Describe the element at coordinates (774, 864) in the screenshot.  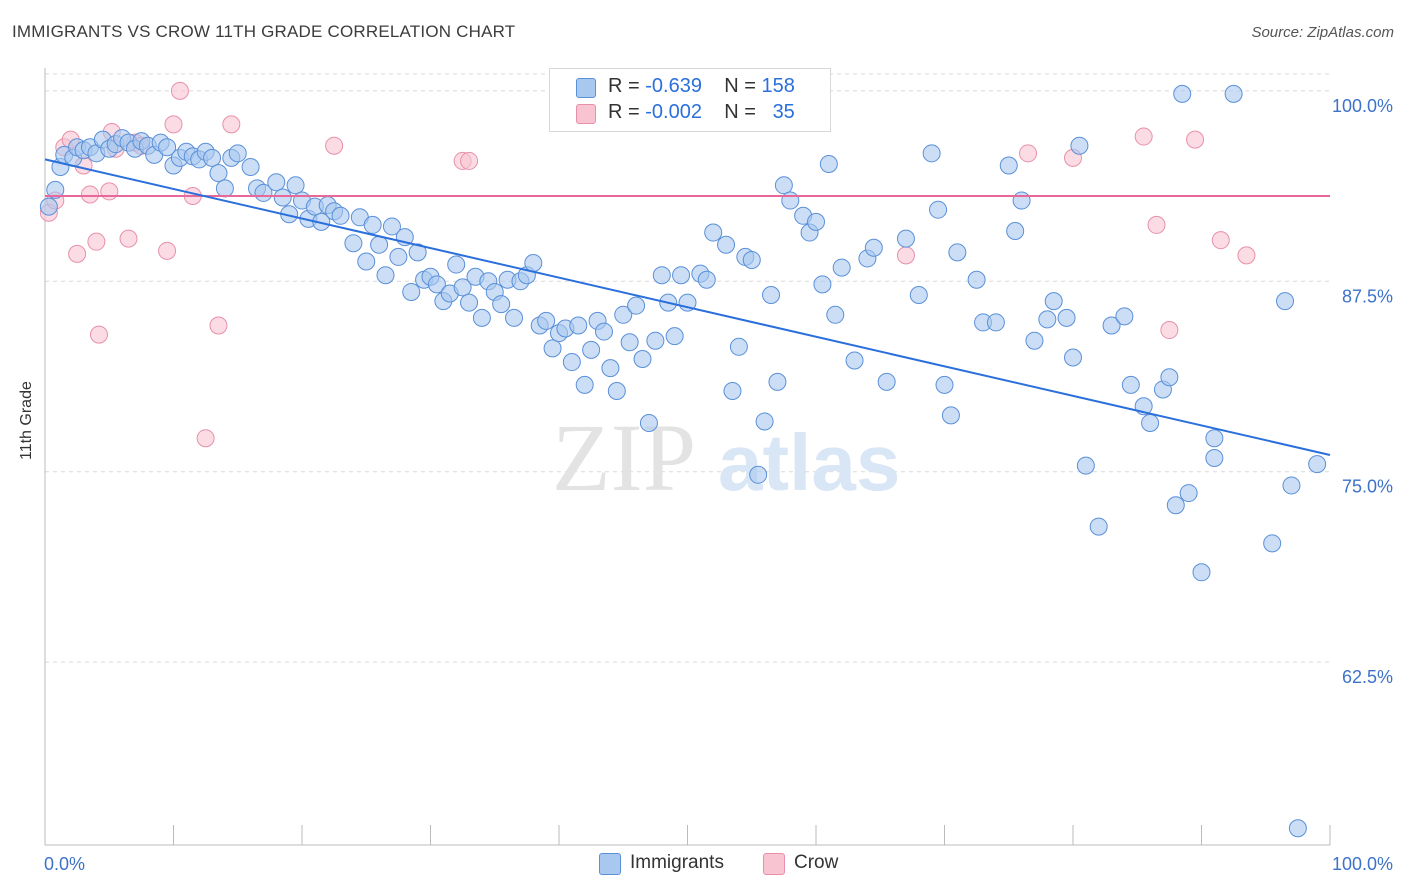
I see `crow-legend-swatch` at that location.